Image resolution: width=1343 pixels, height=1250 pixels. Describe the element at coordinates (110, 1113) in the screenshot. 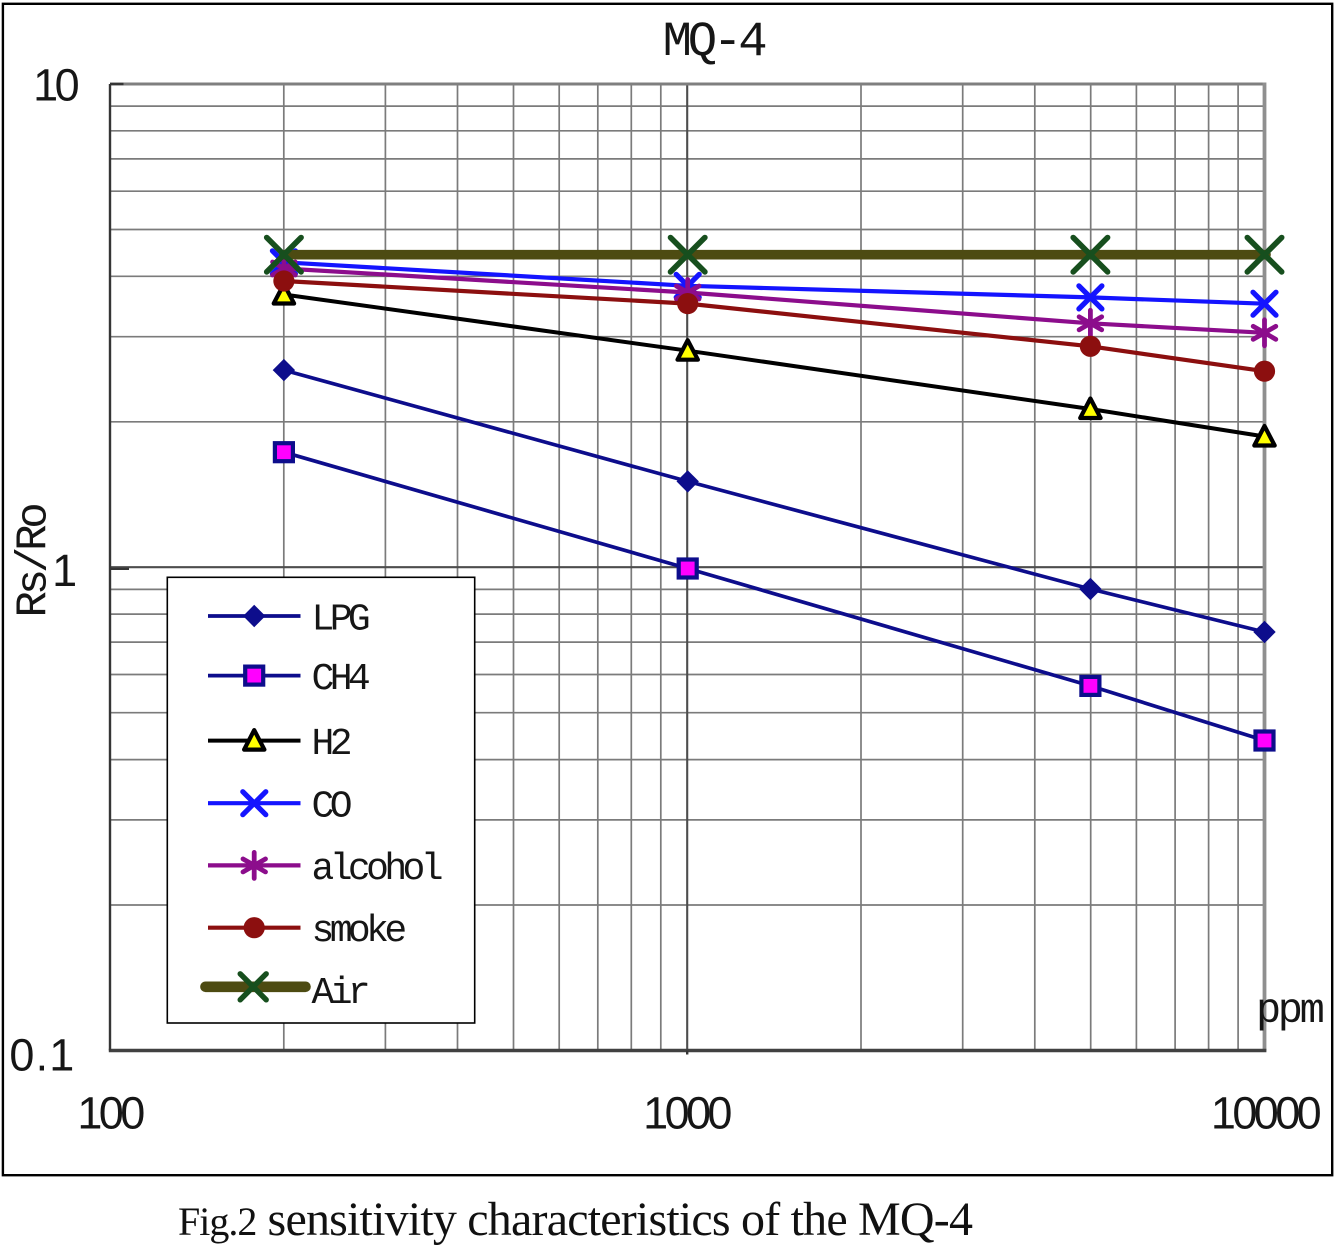

I see `svg-text: 100` at that location.